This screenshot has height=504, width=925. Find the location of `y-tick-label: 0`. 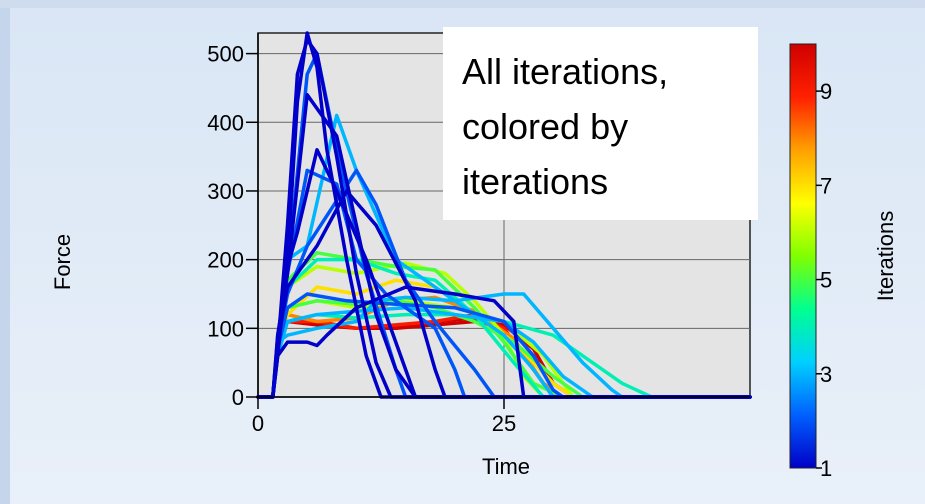

y-tick-label: 0 is located at coordinates (238, 397).